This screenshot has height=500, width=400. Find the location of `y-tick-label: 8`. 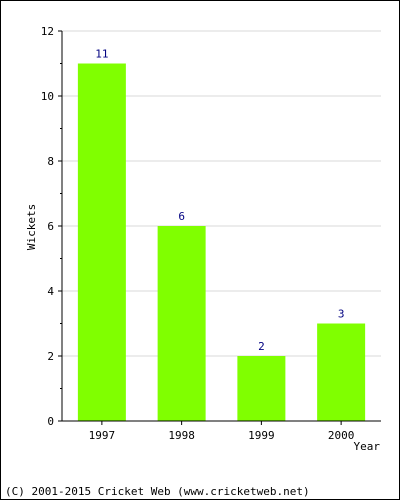

y-tick-label: 8 is located at coordinates (50, 161).